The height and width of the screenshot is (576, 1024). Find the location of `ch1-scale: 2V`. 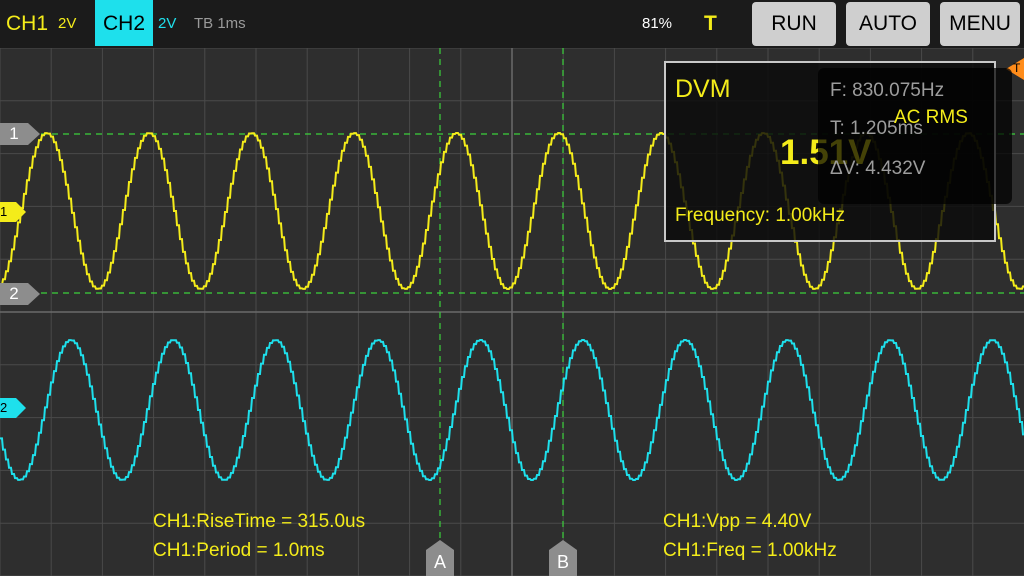

ch1-scale: 2V is located at coordinates (67, 23).